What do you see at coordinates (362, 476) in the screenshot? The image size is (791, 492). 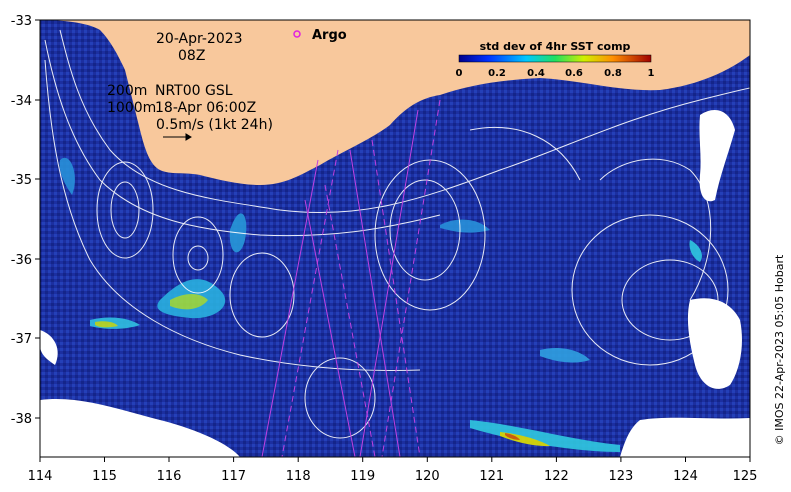 I see `x-tick: 119` at bounding box center [362, 476].